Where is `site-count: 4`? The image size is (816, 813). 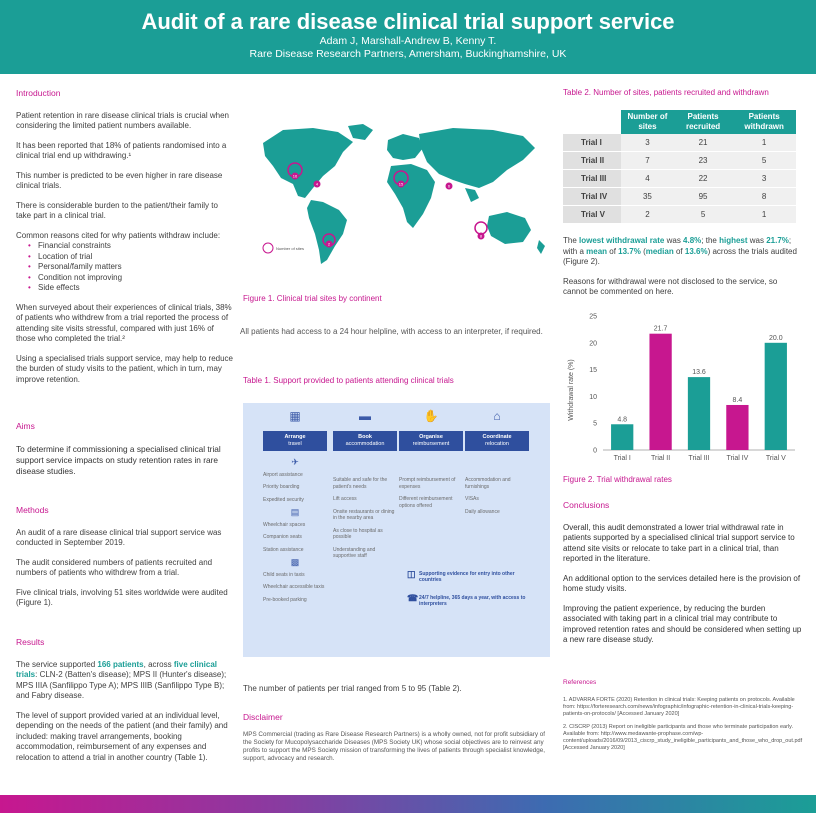
site-count: 4 is located at coordinates (317, 184).